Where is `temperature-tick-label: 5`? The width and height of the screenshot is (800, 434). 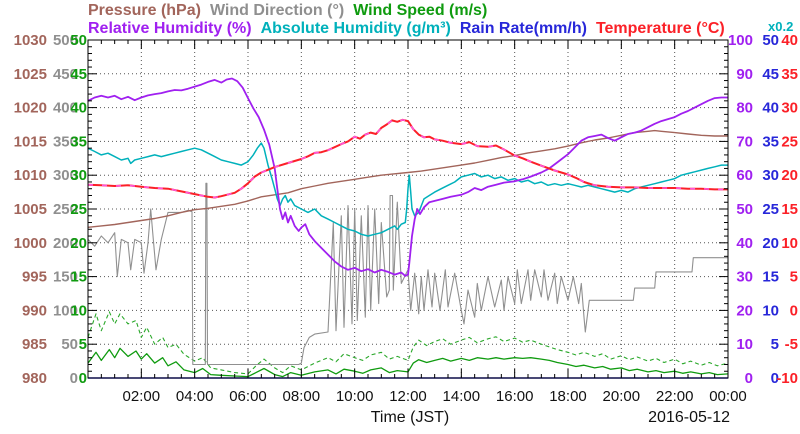
temperature-tick-label: 5 is located at coordinates (794, 277).